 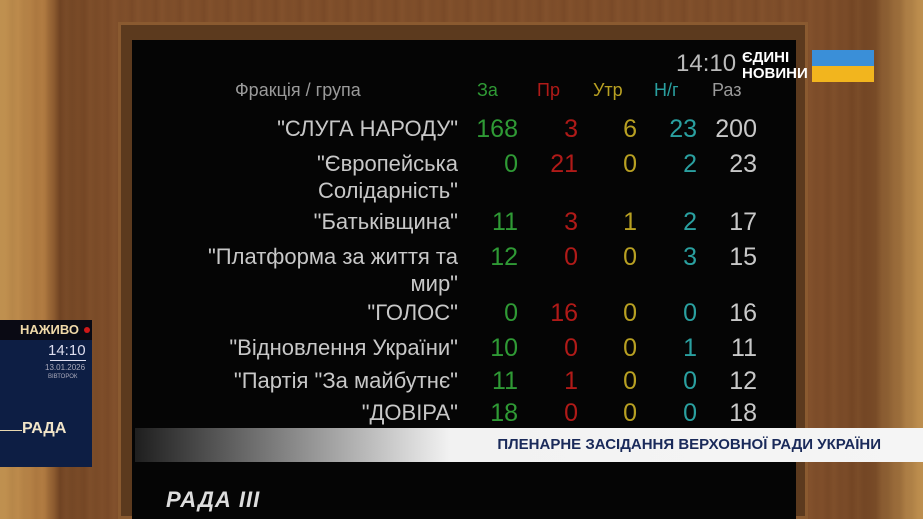 What do you see at coordinates (744, 348) in the screenshot?
I see `vote-total: 11` at bounding box center [744, 348].